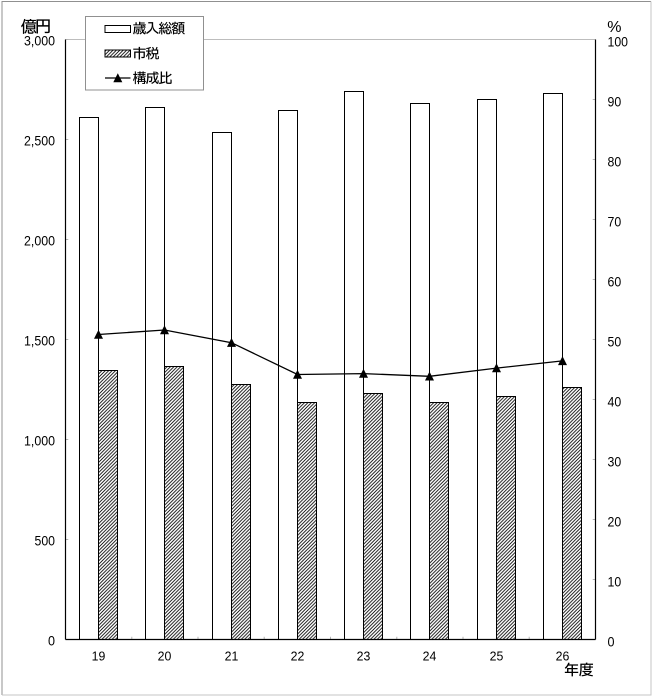  What do you see at coordinates (615, 462) in the screenshot?
I see `svg-text: 30` at bounding box center [615, 462].